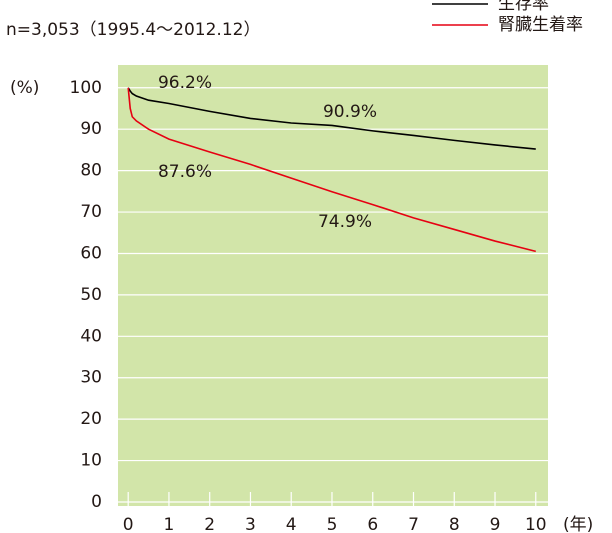 This screenshot has width=612, height=533. I want to click on y-tick-label: 100, so click(86, 88).